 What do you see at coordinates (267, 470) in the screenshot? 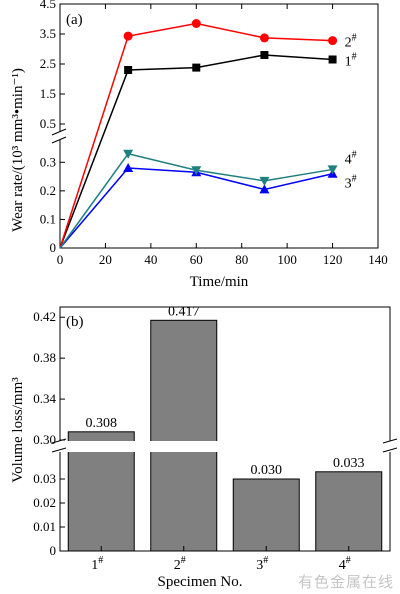
I see `bar-value-label: 0.030` at bounding box center [267, 470].